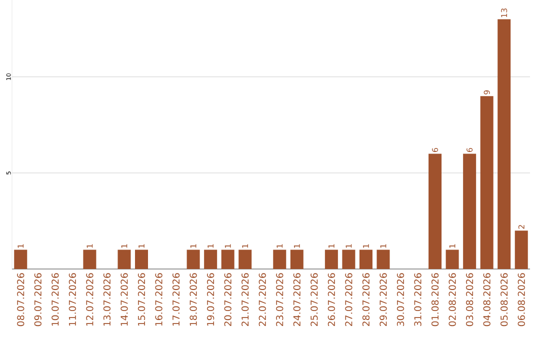 Image resolution: width=540 pixels, height=340 pixels. I want to click on x-tick-label: 04.08.2026, so click(486, 299).